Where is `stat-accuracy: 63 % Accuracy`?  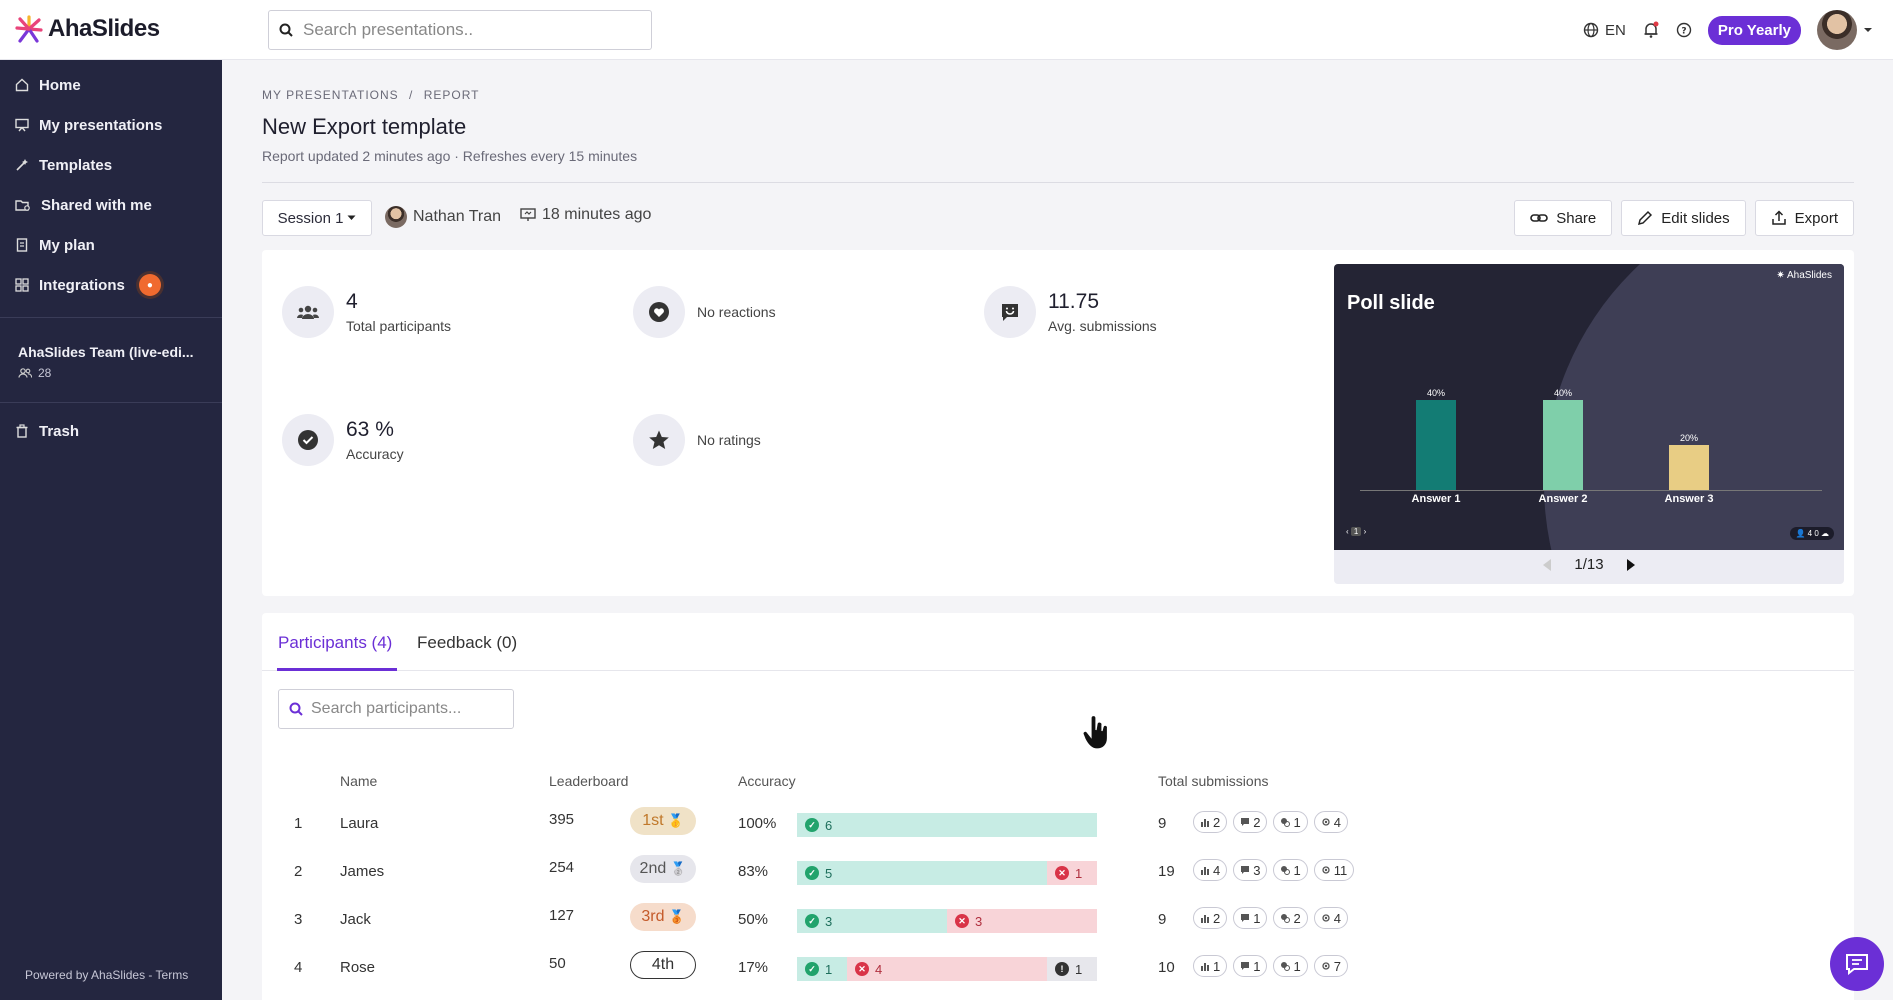
stat-accuracy: 63 % Accuracy is located at coordinates (343, 440).